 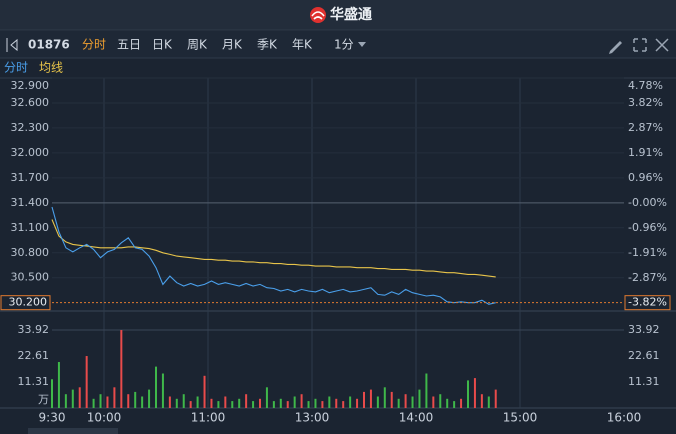 I want to click on y2-tick-label: 4.78%, so click(x=645, y=85).